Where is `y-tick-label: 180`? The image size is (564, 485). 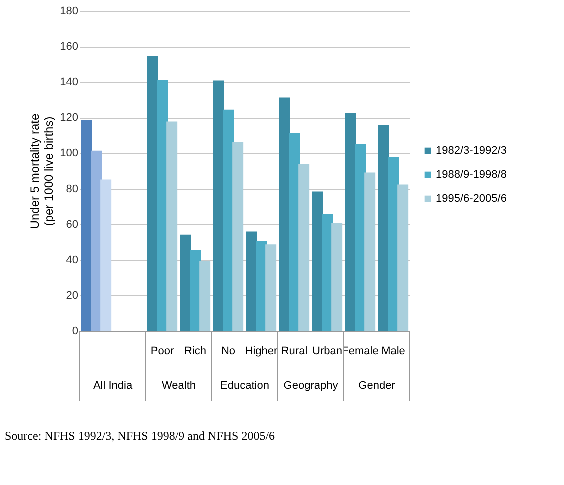 y-tick-label: 180 is located at coordinates (69, 12).